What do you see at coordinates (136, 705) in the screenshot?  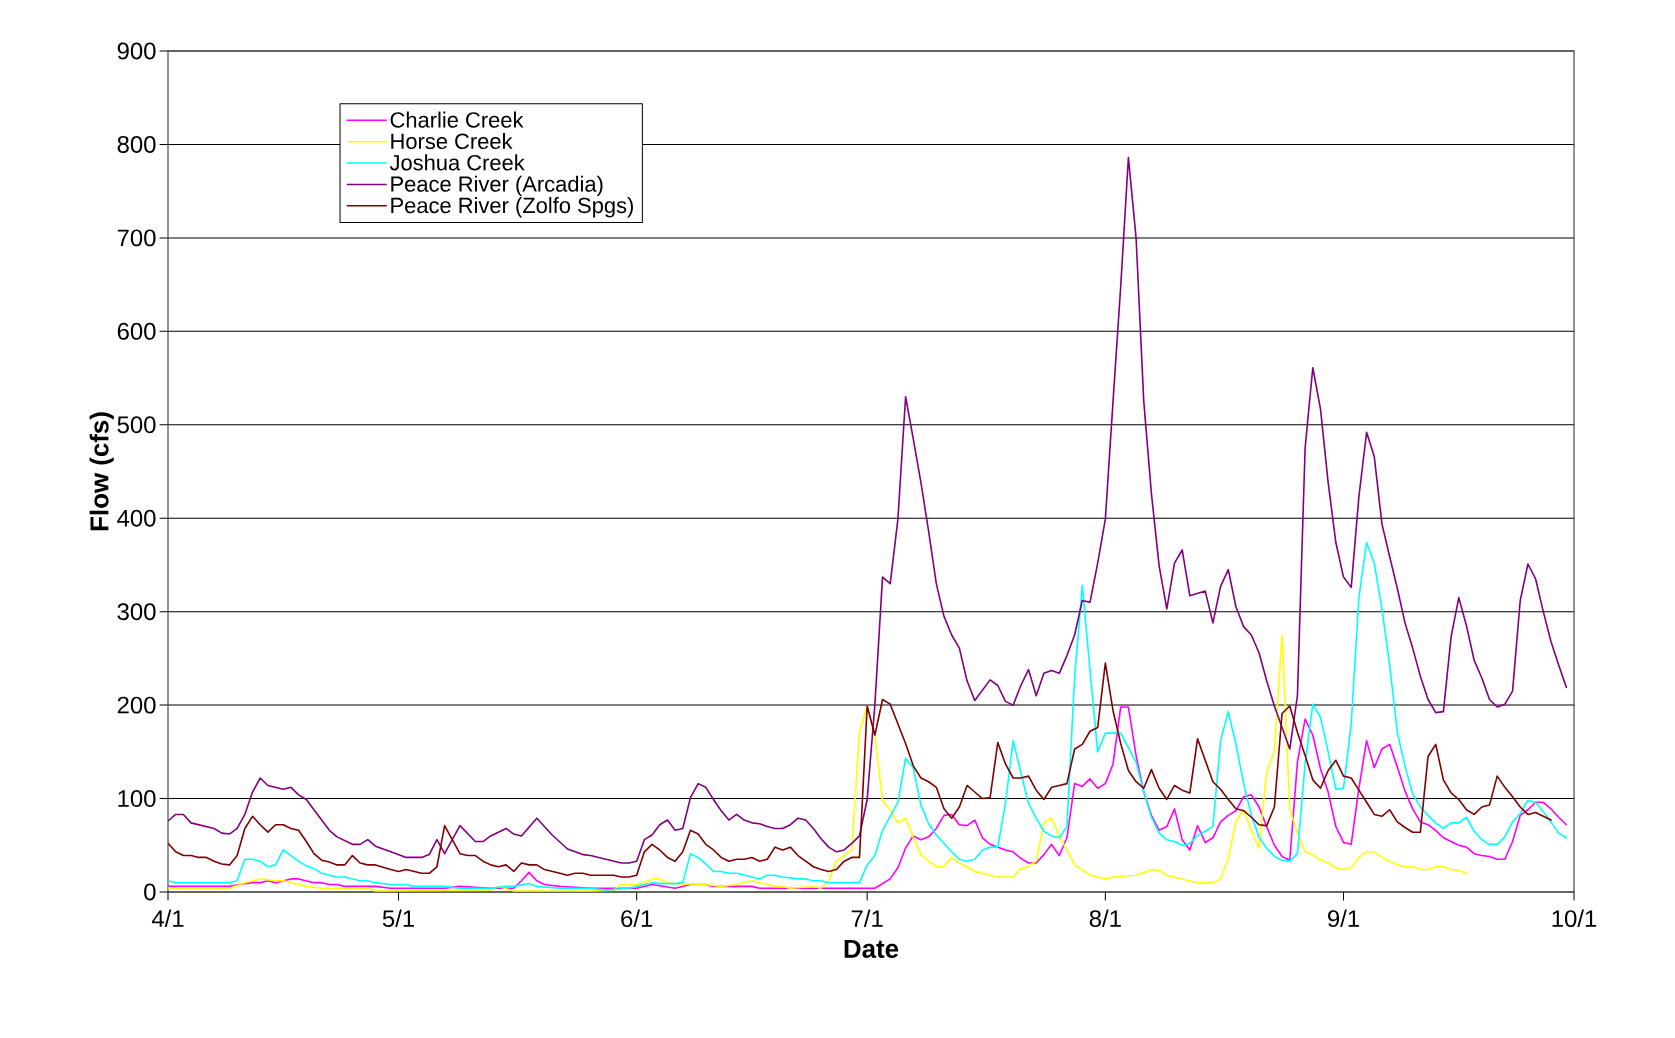 I see `y-tick-label: 200` at bounding box center [136, 705].